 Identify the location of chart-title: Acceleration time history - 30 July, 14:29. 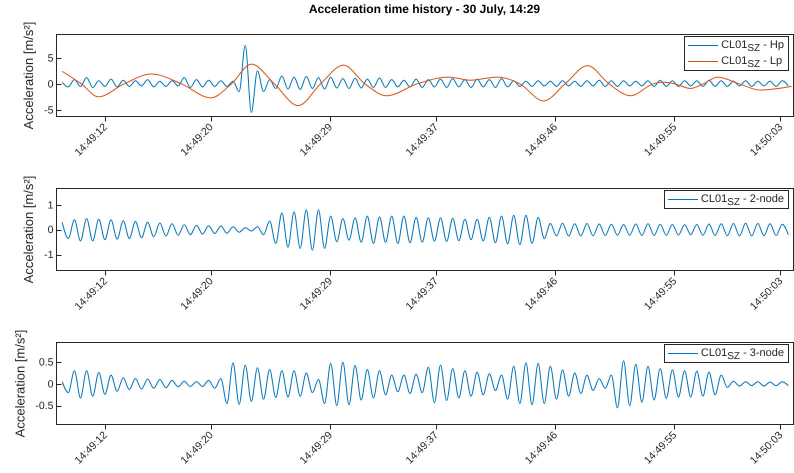
(424, 9).